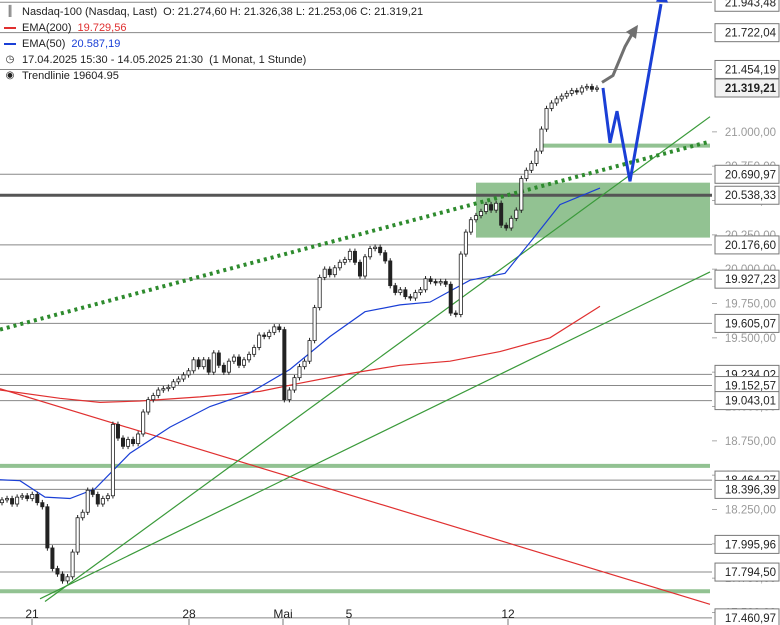 This screenshot has height=625, width=780. I want to click on y-tick-label-11: 18.250,00, so click(750, 511).